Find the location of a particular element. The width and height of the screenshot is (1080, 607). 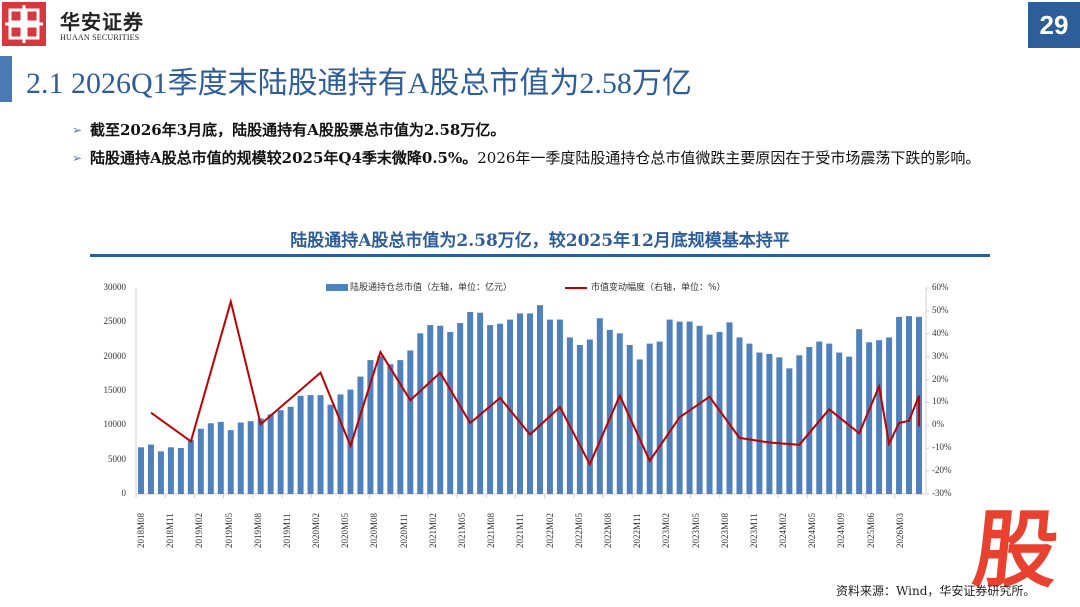

huaan-logo-icon is located at coordinates (24, 24).